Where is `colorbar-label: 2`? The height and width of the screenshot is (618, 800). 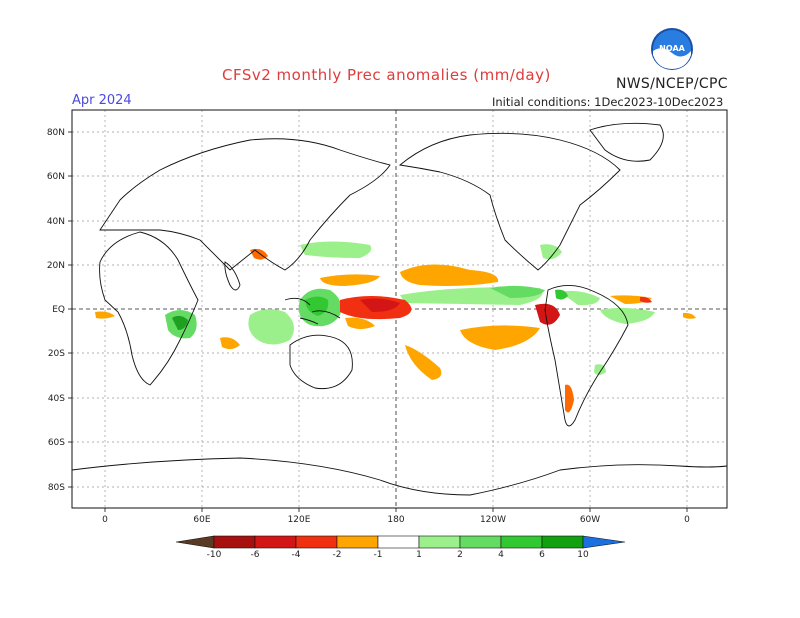
colorbar-label: 2 is located at coordinates (460, 555).